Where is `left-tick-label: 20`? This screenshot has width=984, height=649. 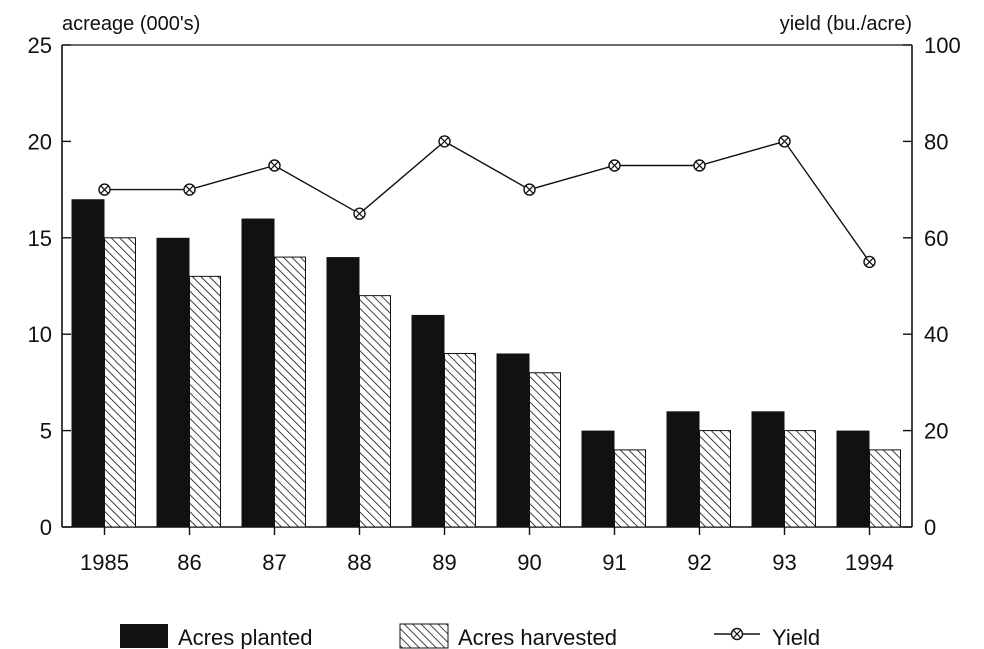
left-tick-label: 20 is located at coordinates (40, 141).